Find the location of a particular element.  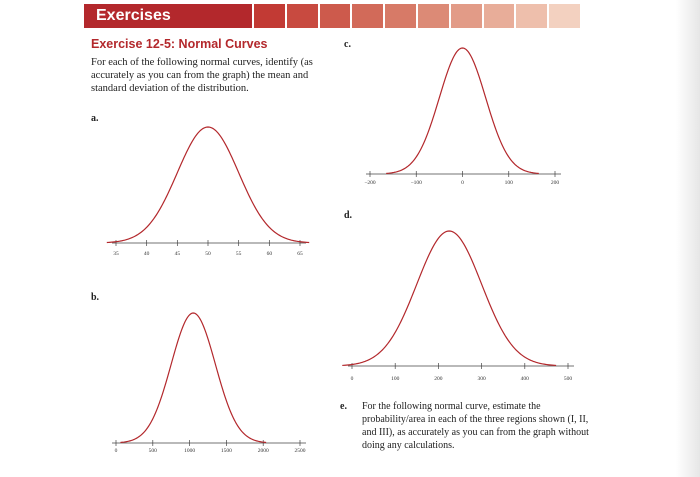

x-tick-label: 45 is located at coordinates (178, 254).